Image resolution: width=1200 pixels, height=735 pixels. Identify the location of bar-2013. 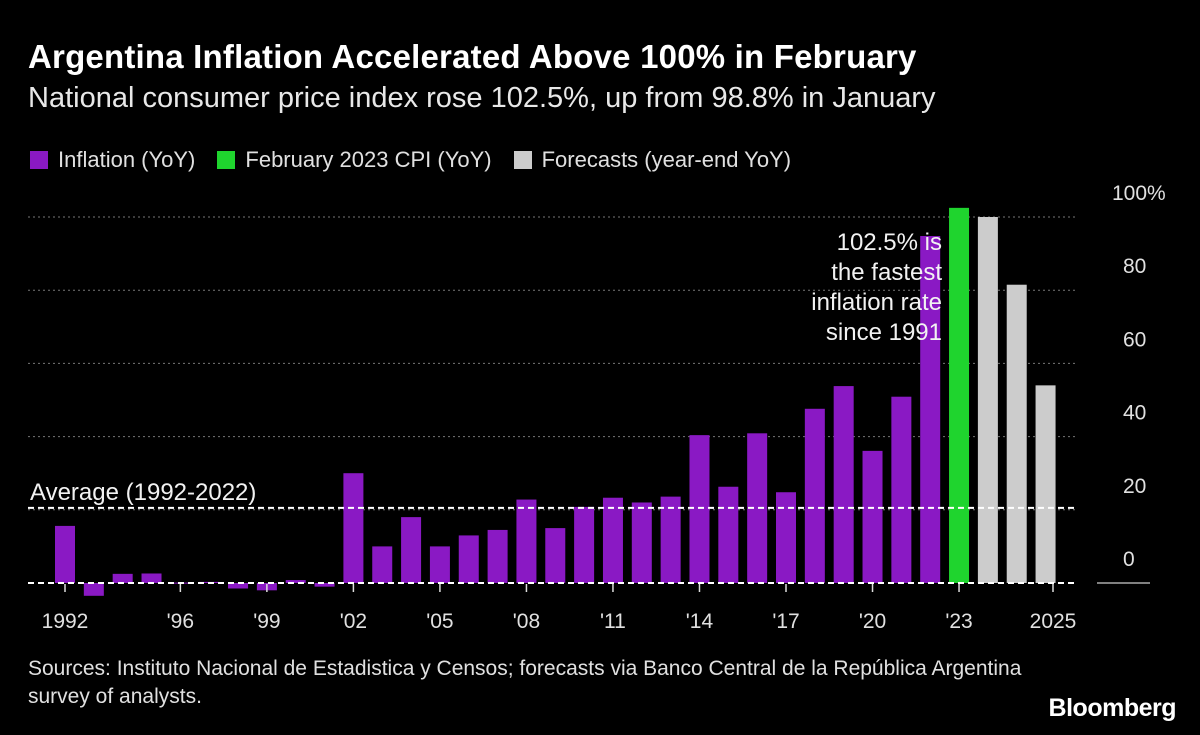
(670, 539).